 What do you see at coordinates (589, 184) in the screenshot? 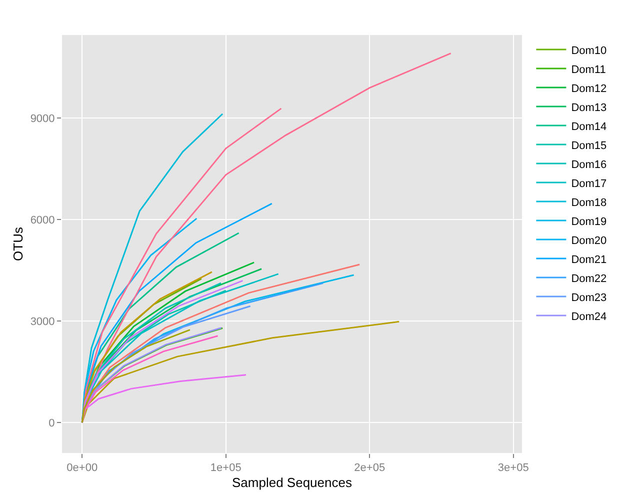
I see `legend-label: Dom17` at bounding box center [589, 184].